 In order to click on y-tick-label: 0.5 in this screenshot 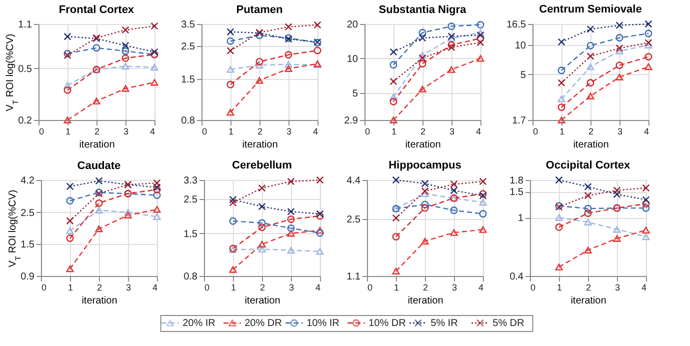, I will do `click(25, 69)`.